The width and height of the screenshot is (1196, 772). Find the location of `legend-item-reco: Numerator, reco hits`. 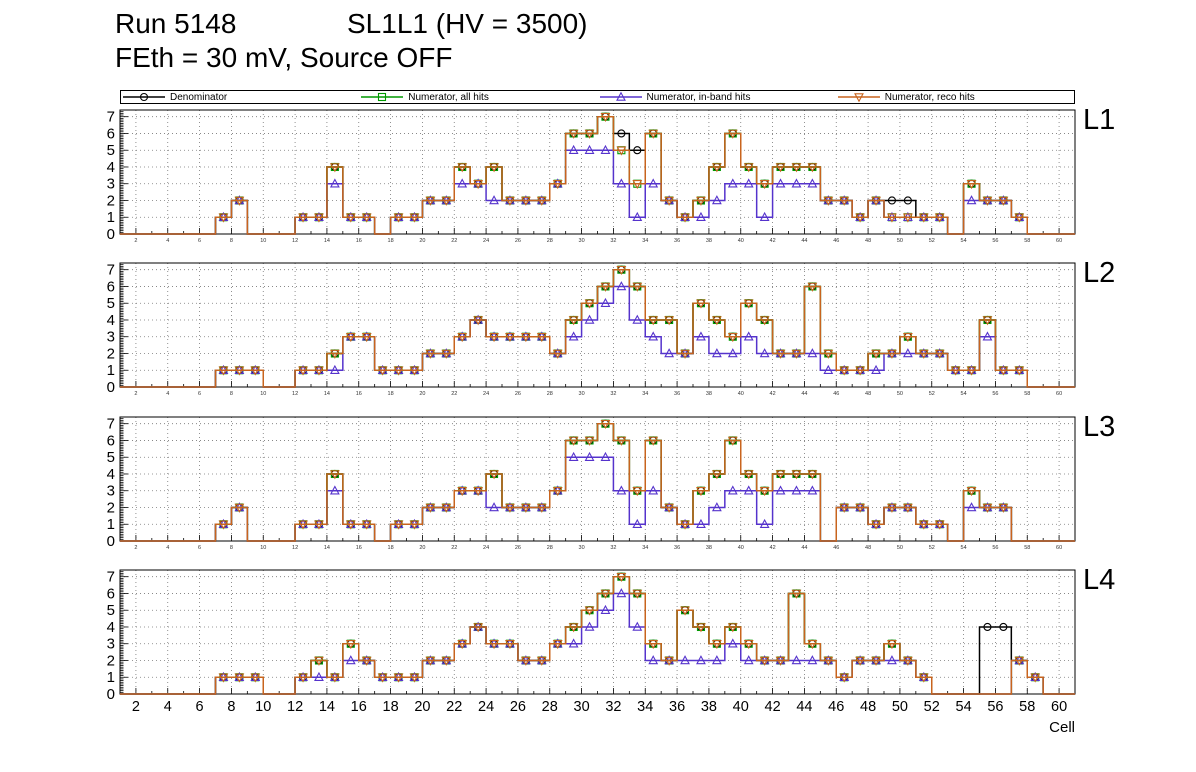

legend-item-reco: Numerator, reco hits is located at coordinates (955, 97).